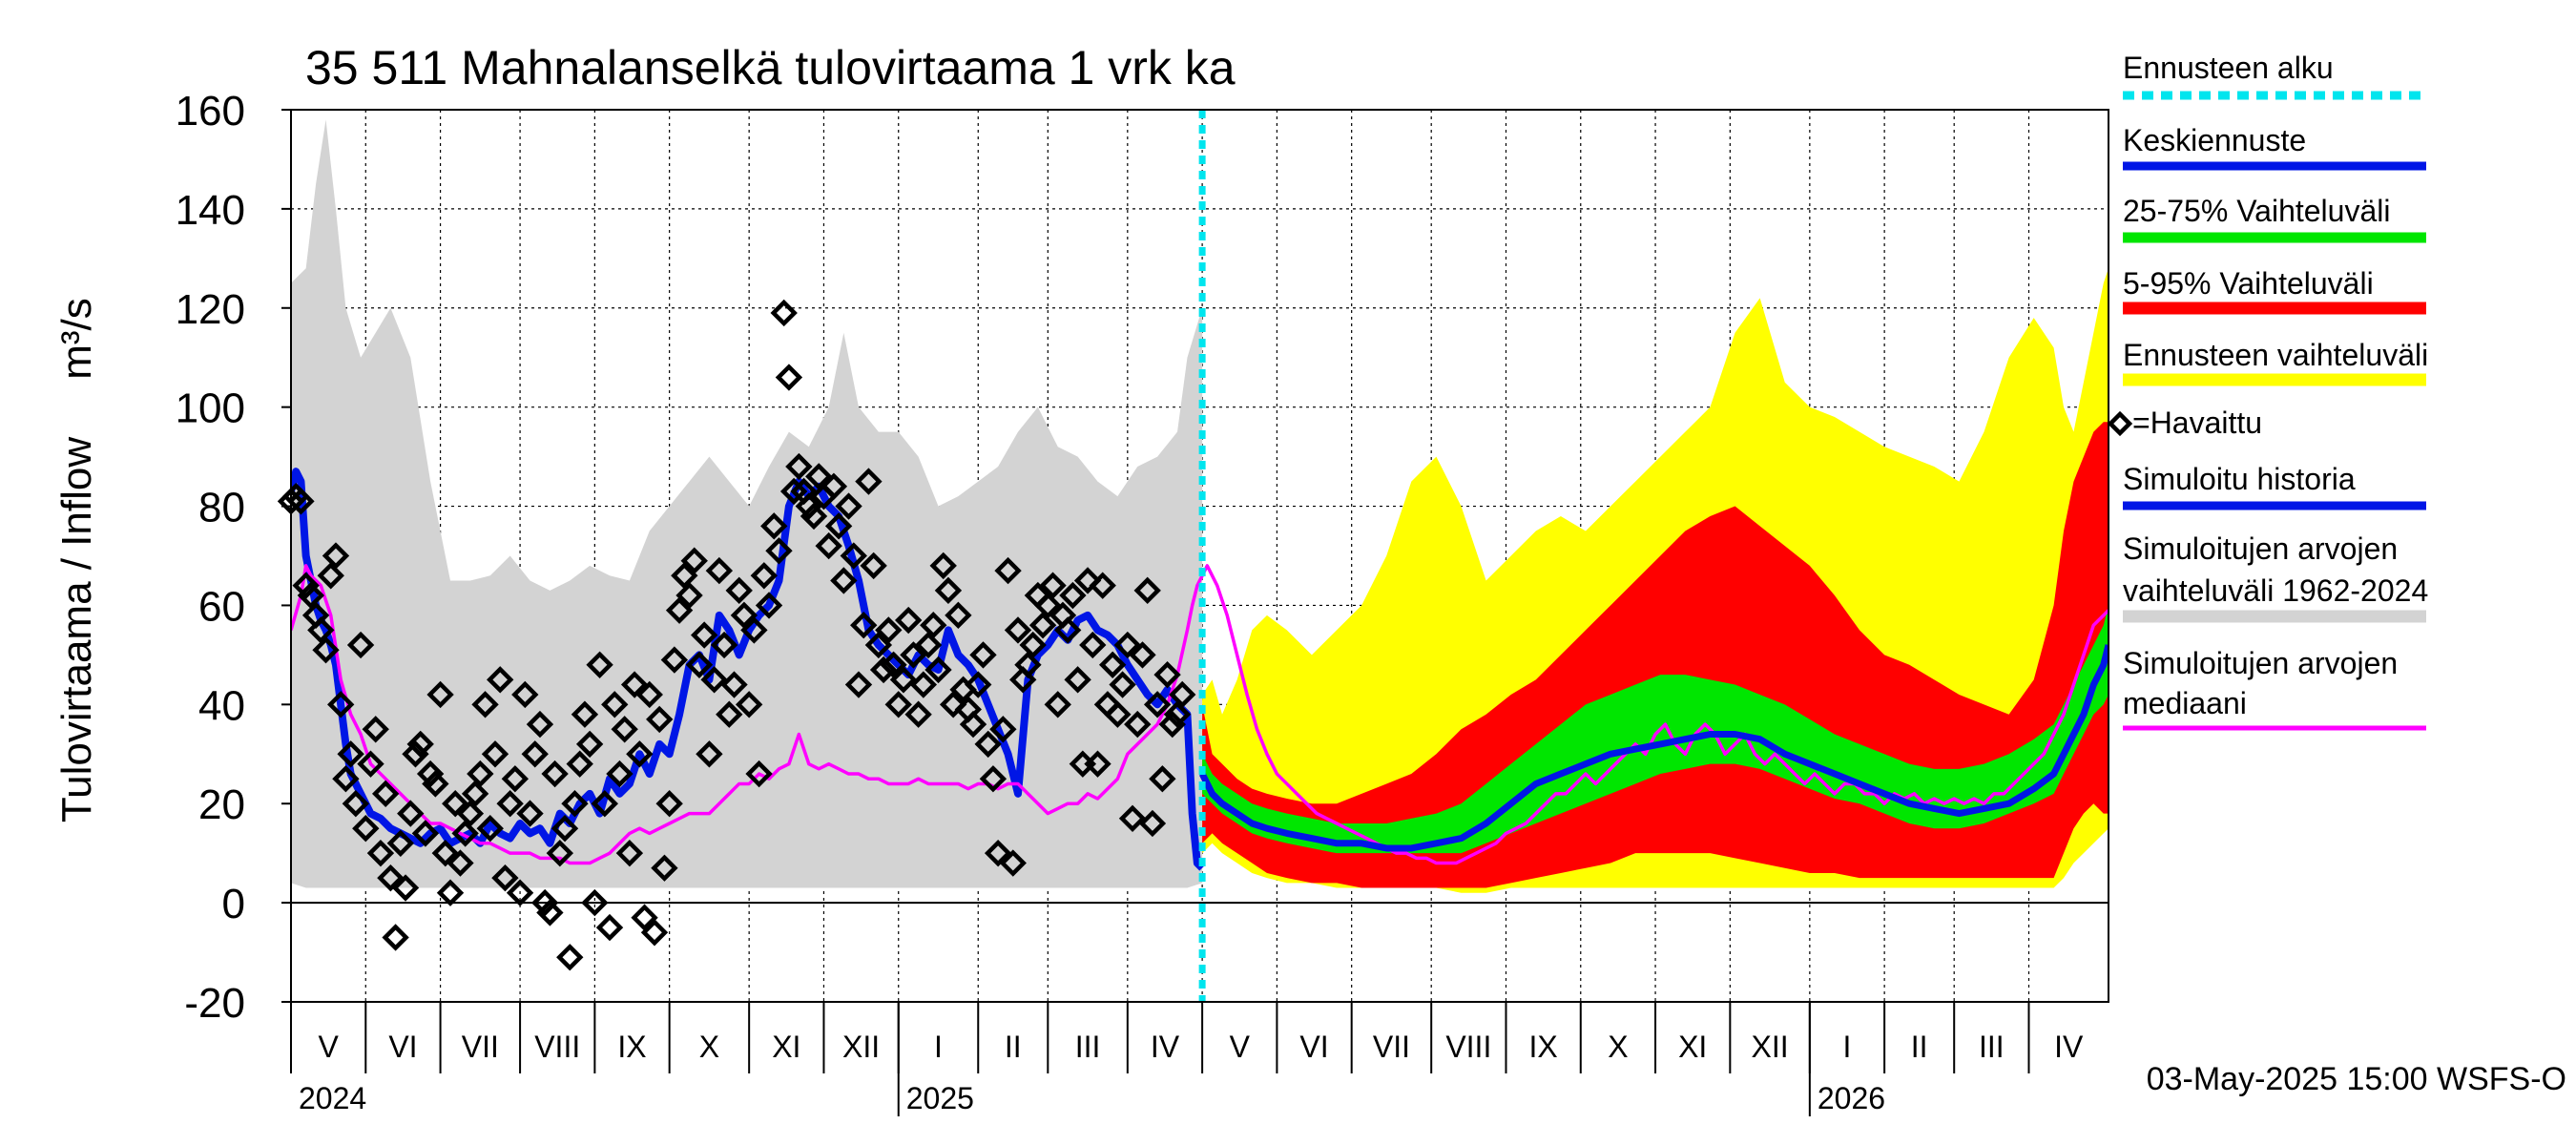 This screenshot has width=2576, height=1145. What do you see at coordinates (2356, 1079) in the screenshot?
I see `footer-timestamp: 03-May-2025 15:00 WSFS-O` at bounding box center [2356, 1079].